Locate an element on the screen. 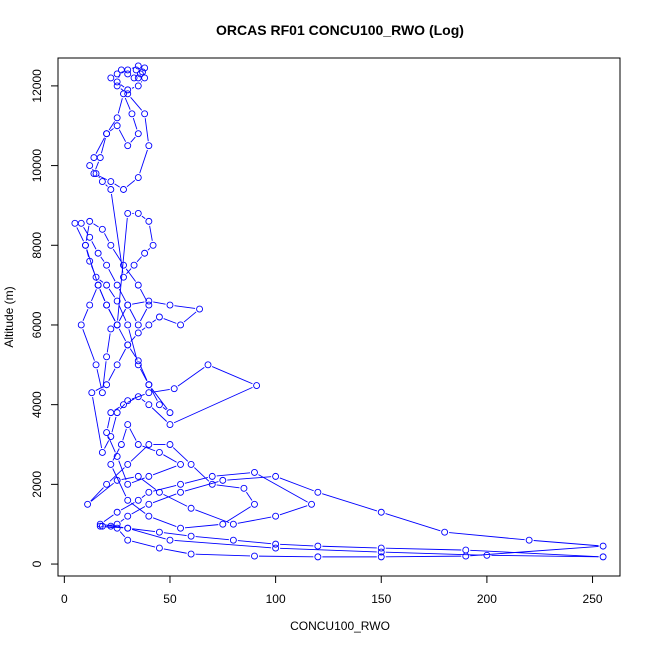 Image resolution: width=650 pixels, height=650 pixels. x-tick-label: 100 is located at coordinates (276, 599).